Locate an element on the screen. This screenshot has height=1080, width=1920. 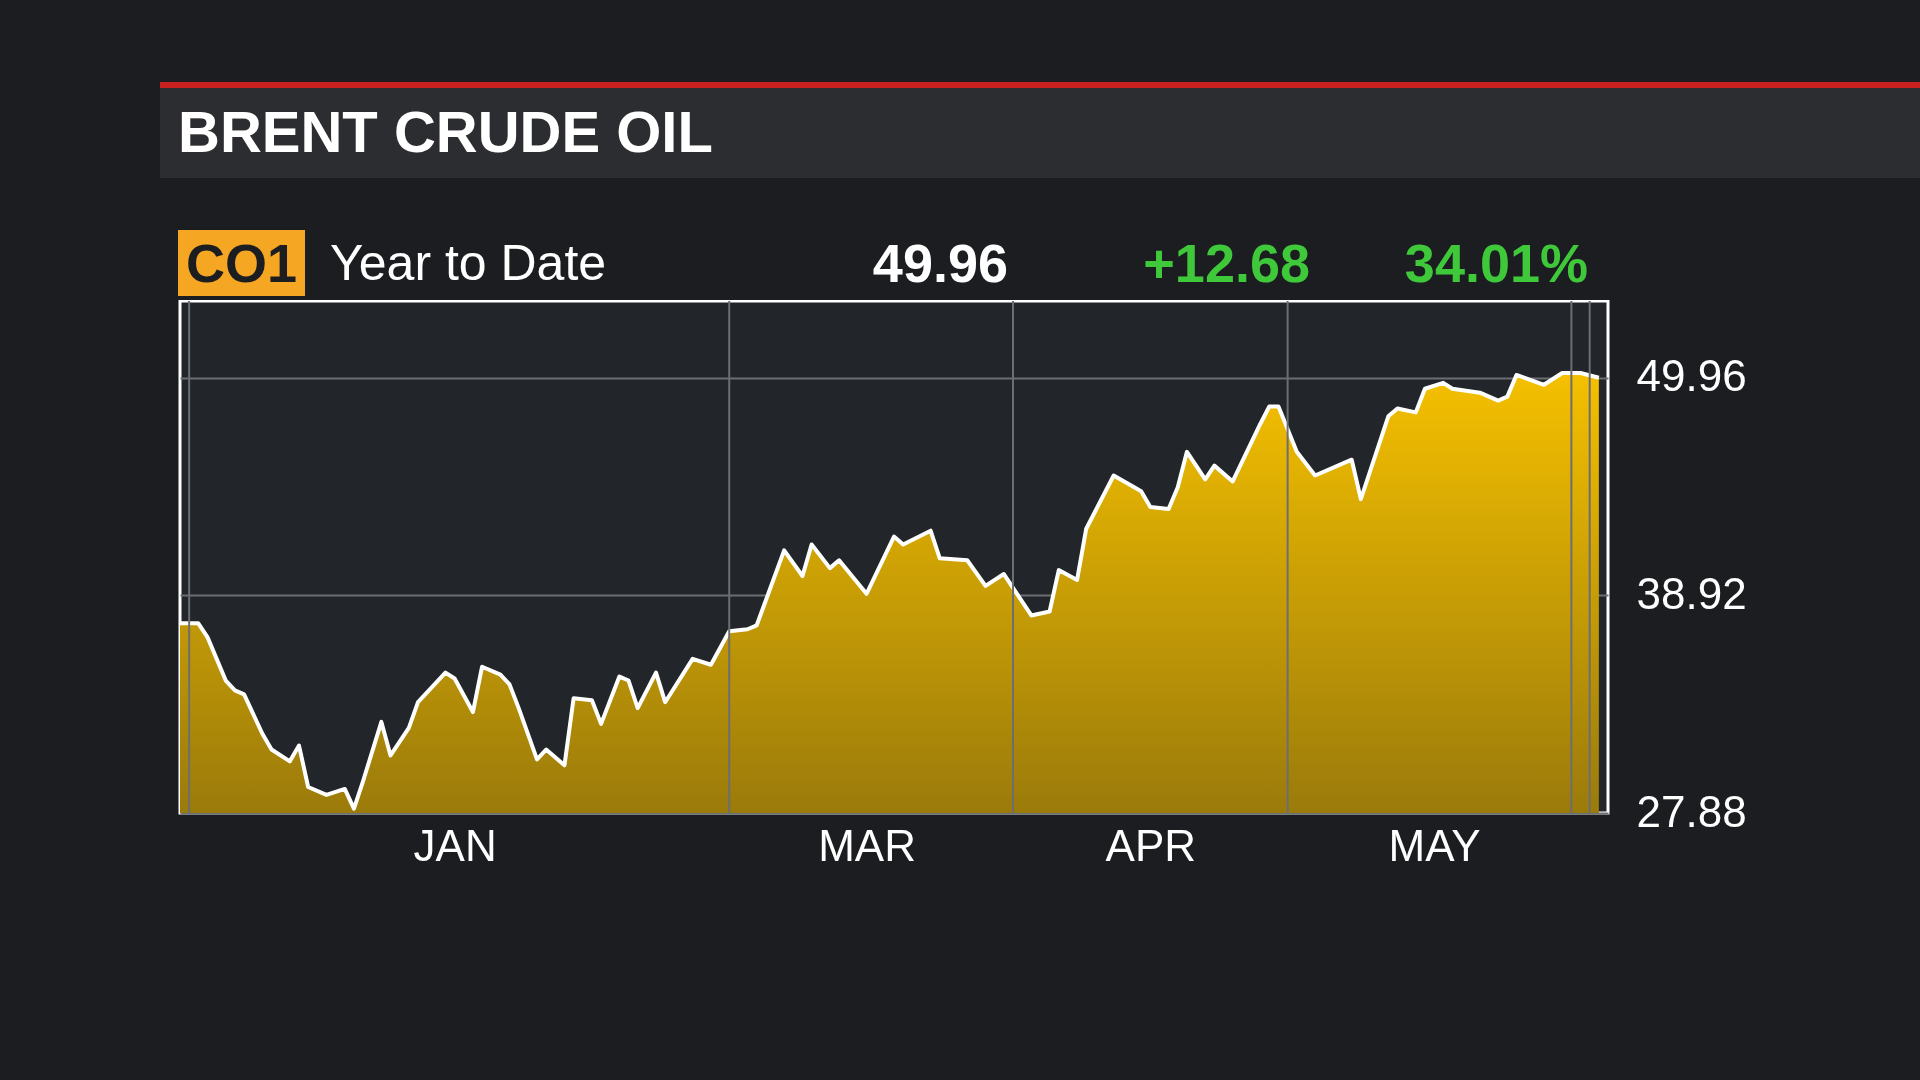
y-tick-label: 38.92 is located at coordinates (1691, 593).